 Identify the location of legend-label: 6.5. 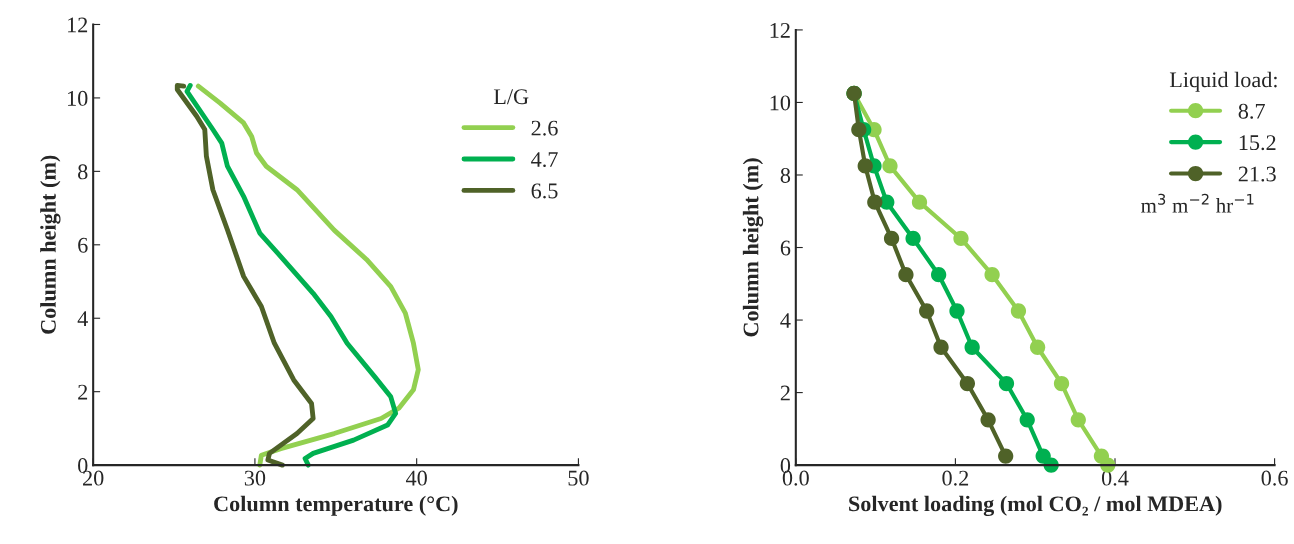
(544, 191).